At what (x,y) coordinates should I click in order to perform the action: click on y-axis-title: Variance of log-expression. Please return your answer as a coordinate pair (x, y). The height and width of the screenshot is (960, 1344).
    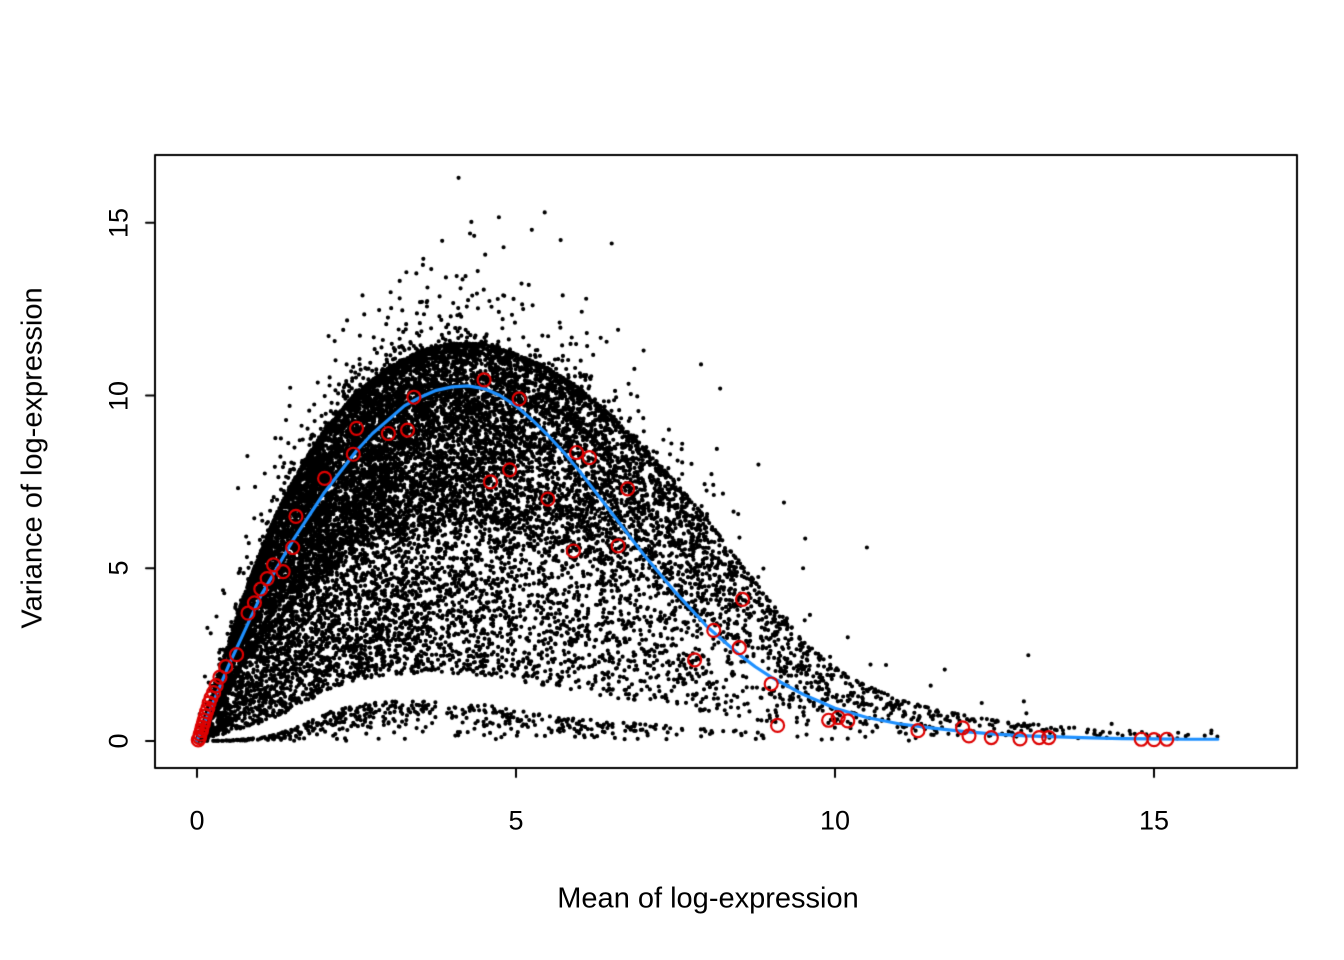
    Looking at the image, I should click on (32, 458).